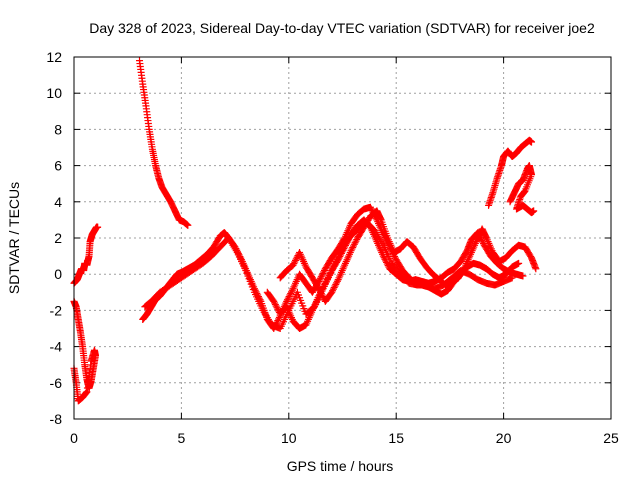  I want to click on y-tick-label: -6, so click(56, 383).